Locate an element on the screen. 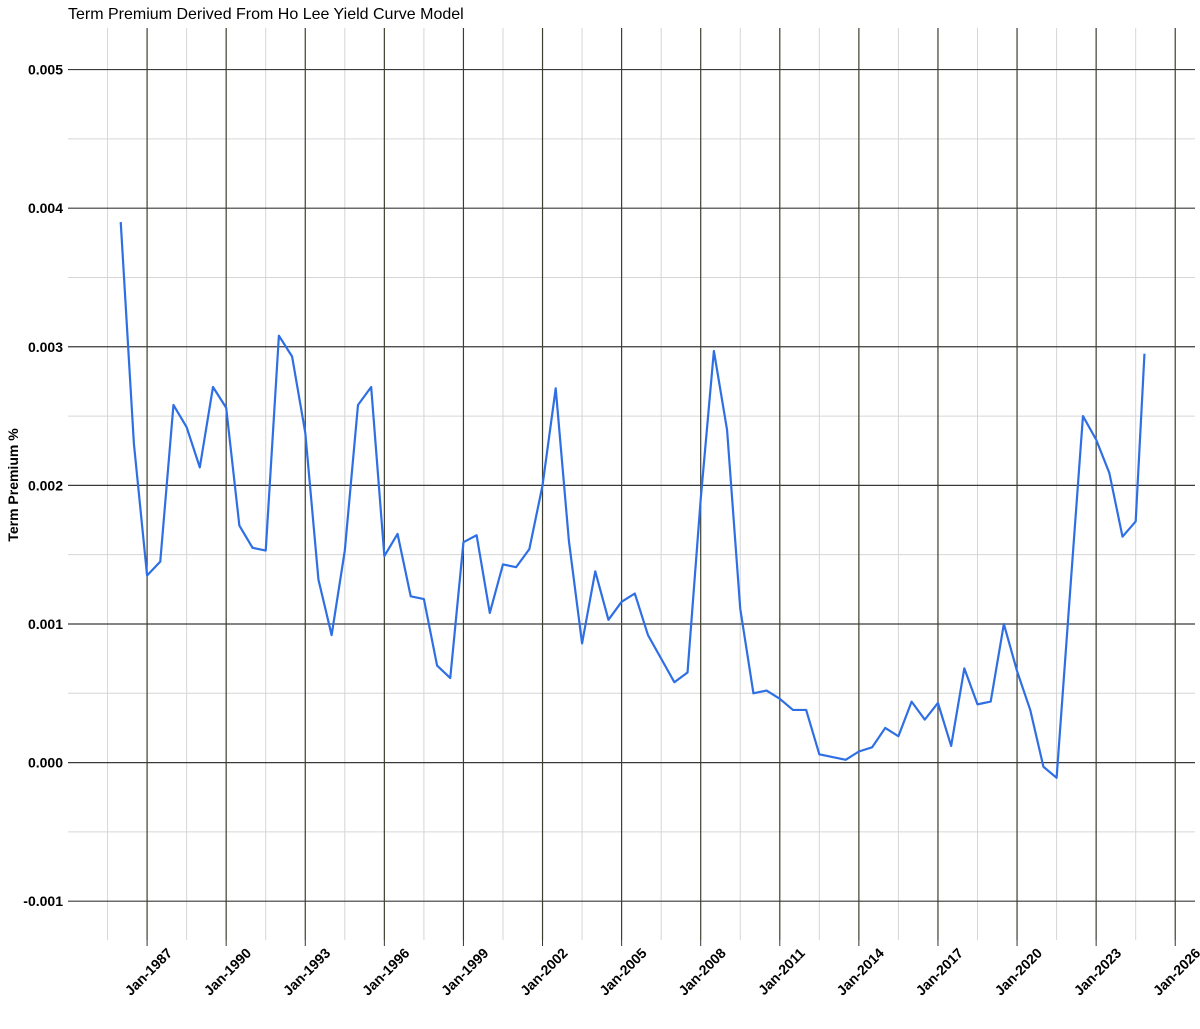 Image resolution: width=1200 pixels, height=1029 pixels. y-axis-label: Term Premium % is located at coordinates (13, 485).